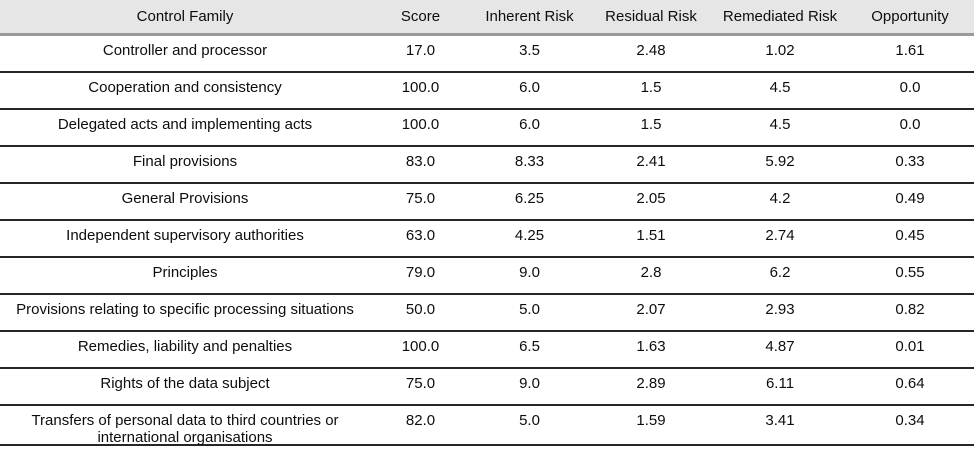 This screenshot has width=974, height=449. What do you see at coordinates (185, 53) in the screenshot?
I see `cell-control-family: Controller and processor` at bounding box center [185, 53].